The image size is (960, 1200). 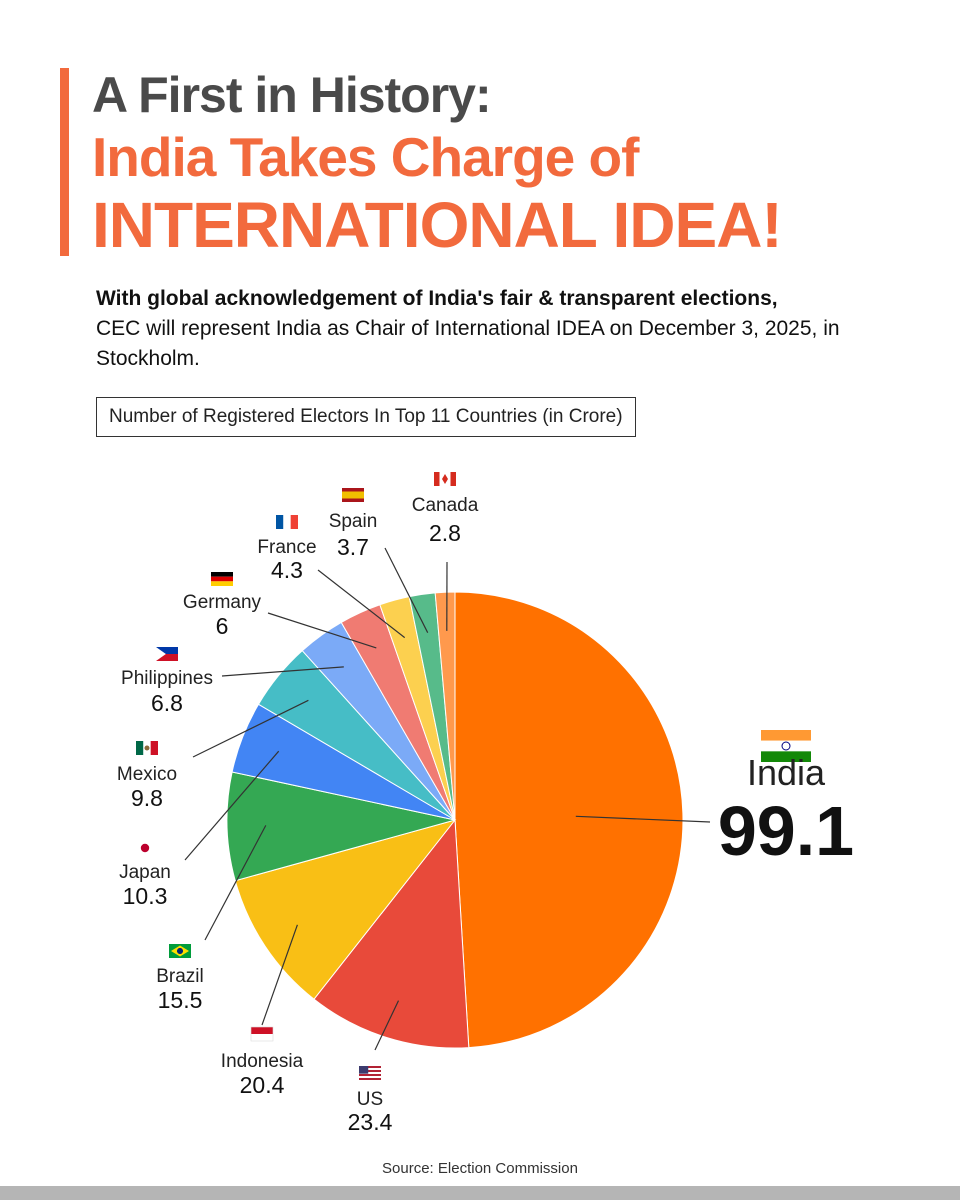 I want to click on headline-line-3: INTERNATIONAL IDEA!, so click(x=437, y=225).